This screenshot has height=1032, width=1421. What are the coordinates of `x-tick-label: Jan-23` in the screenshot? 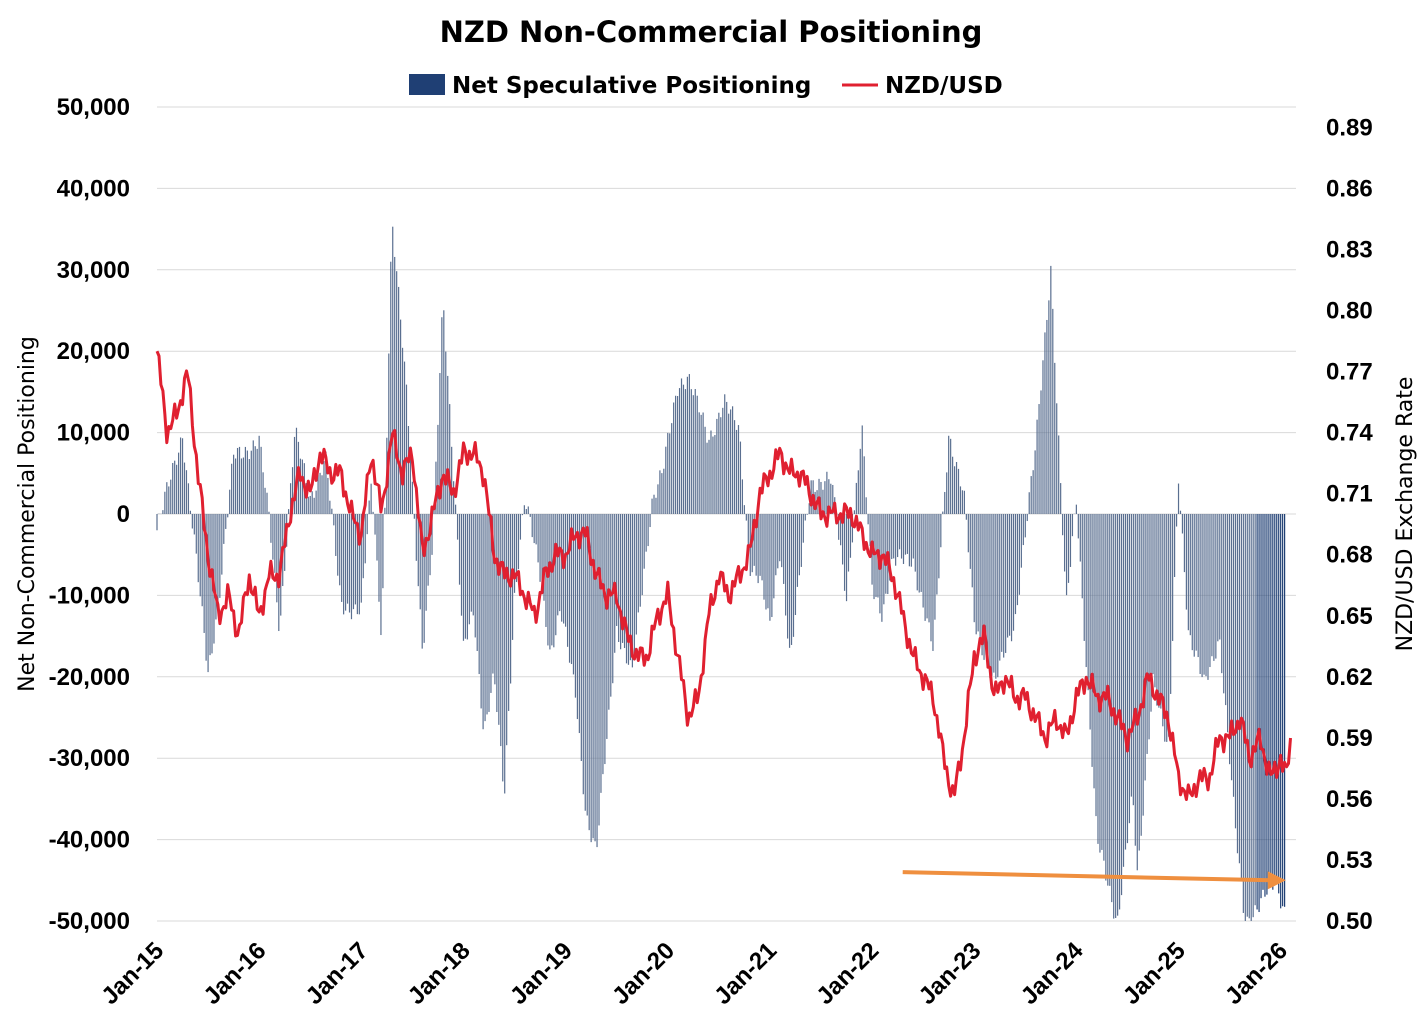 It's located at (950, 973).